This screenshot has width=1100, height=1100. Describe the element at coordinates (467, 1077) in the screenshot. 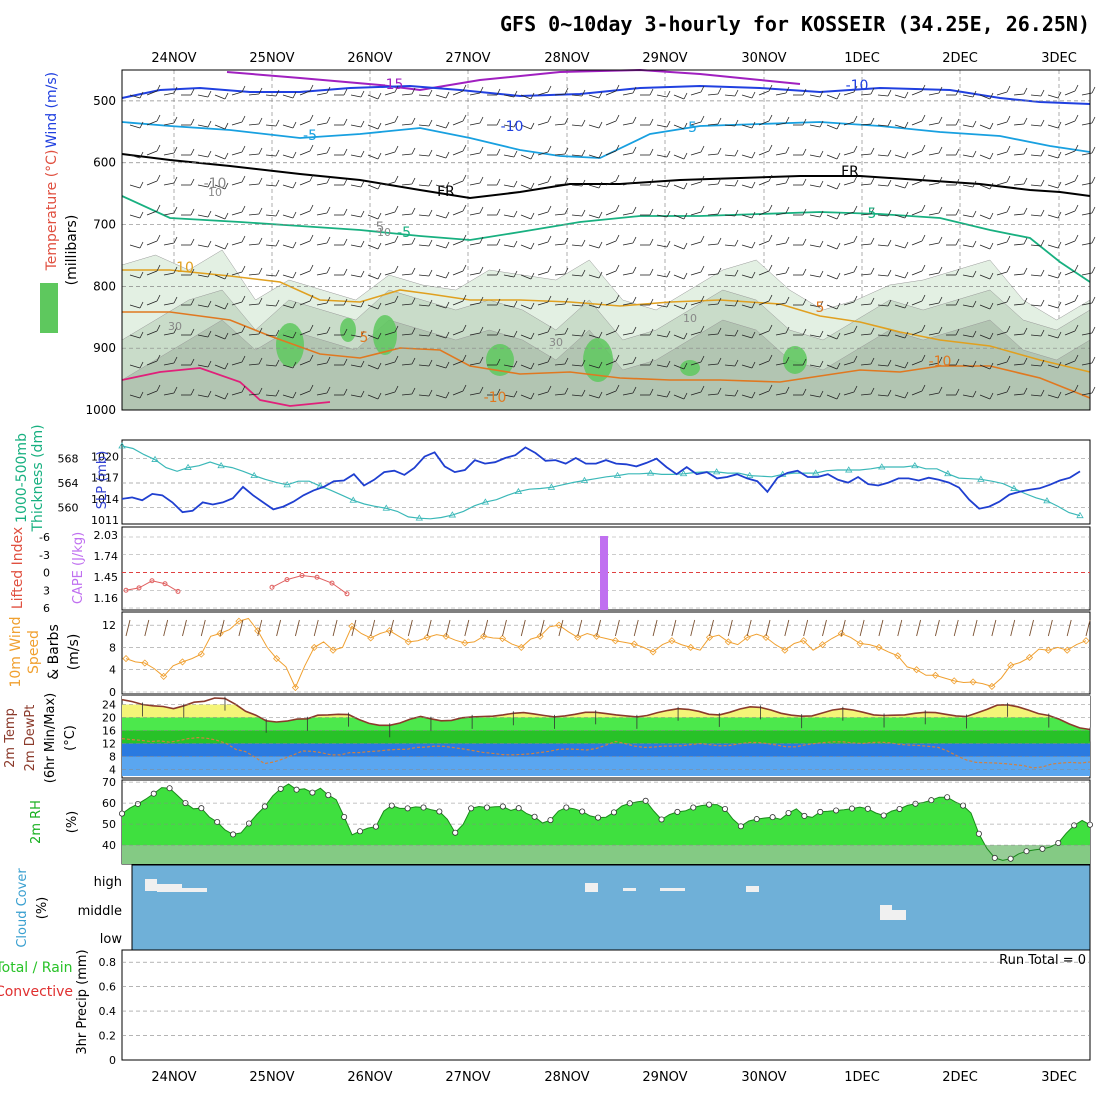

I see `x-tick-label-bottom: 27NOV` at that location.